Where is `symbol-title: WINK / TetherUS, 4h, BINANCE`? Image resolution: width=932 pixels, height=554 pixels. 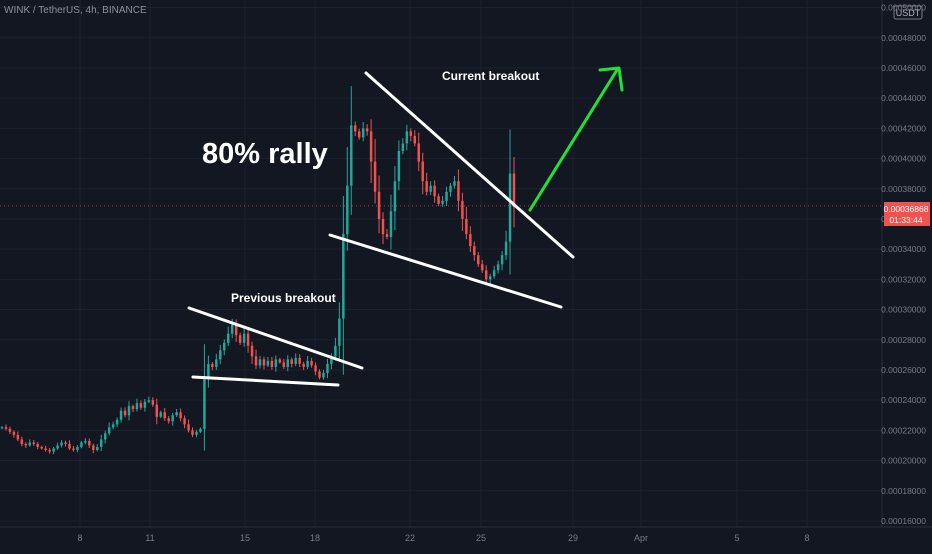 symbol-title: WINK / TetherUS, 4h, BINANCE is located at coordinates (75, 10).